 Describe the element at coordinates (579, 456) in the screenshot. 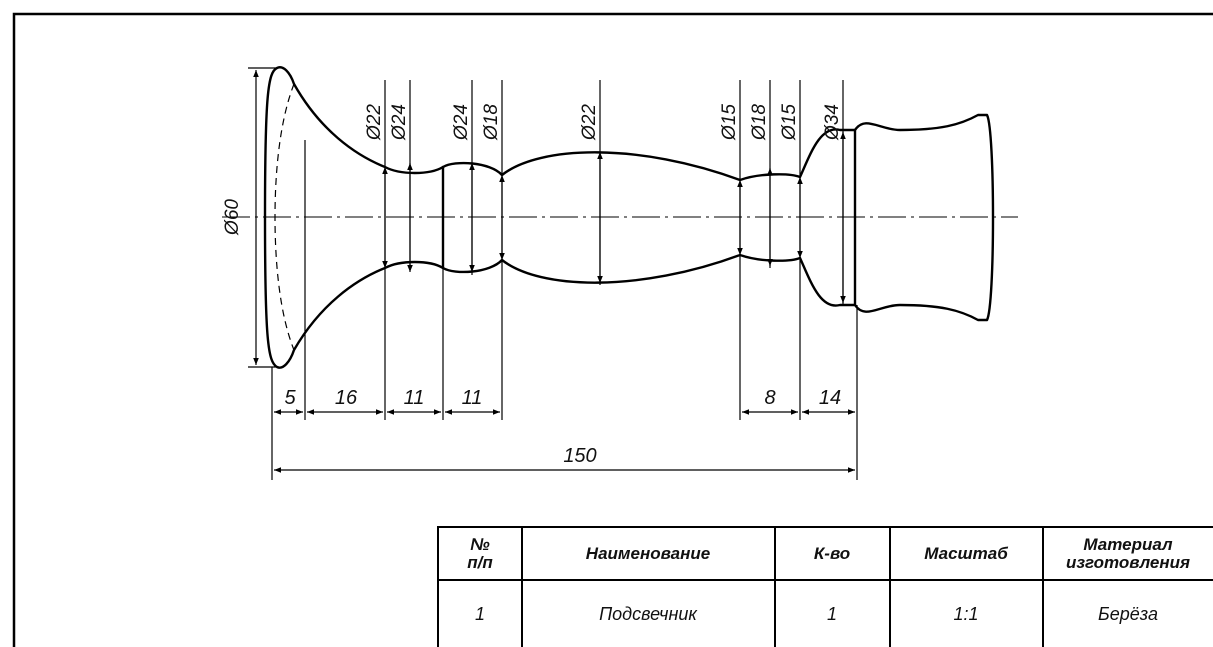

I see `len-label-150: 150` at that location.